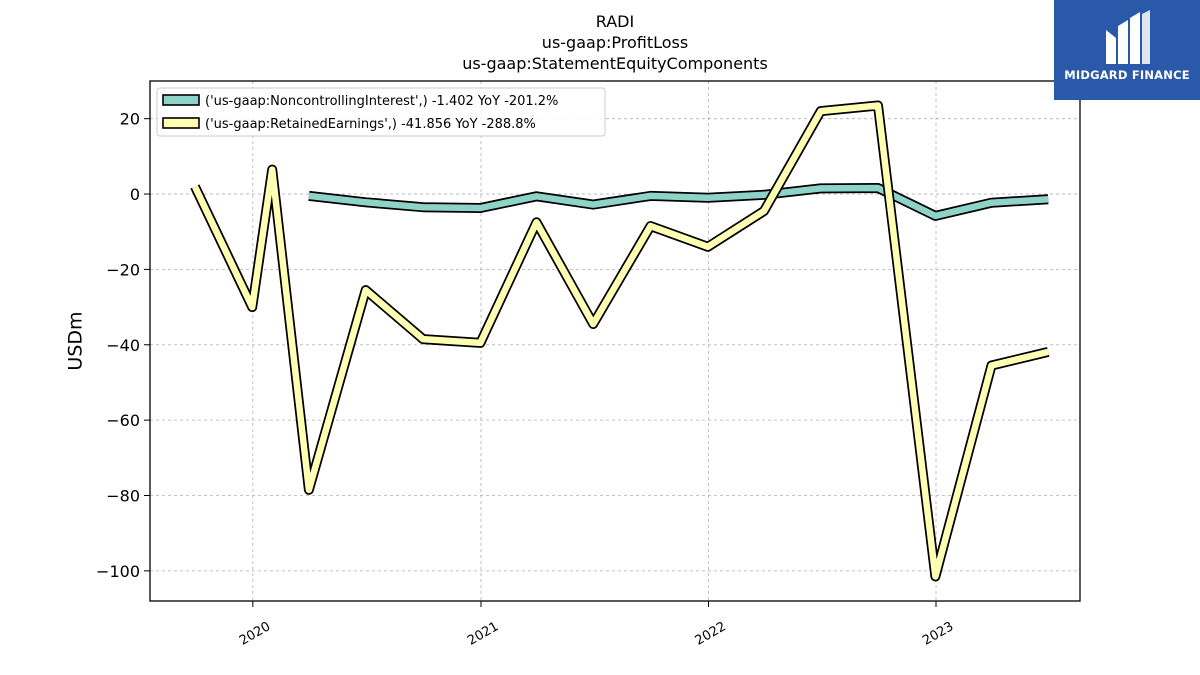 The width and height of the screenshot is (1200, 675). I want to click on y-tick-label: −100, so click(118, 571).